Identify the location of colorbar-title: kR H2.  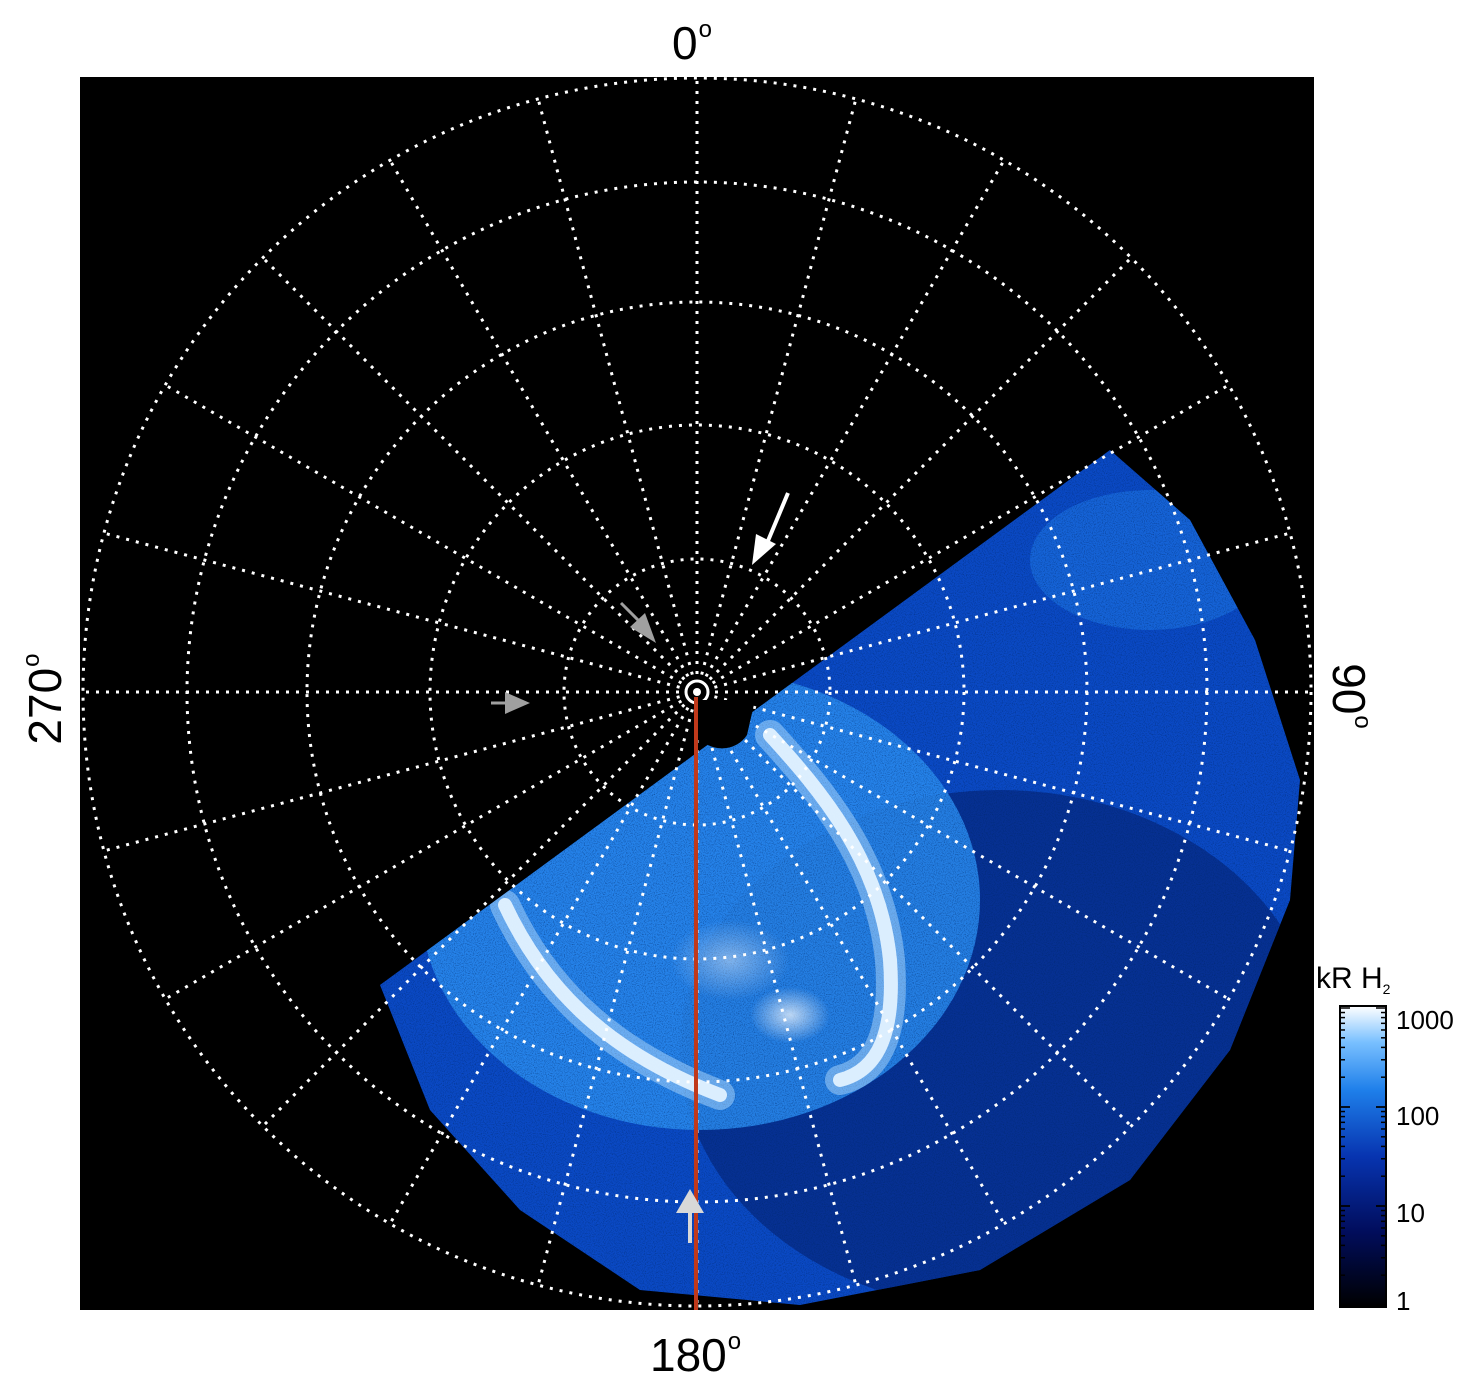
(1353, 979).